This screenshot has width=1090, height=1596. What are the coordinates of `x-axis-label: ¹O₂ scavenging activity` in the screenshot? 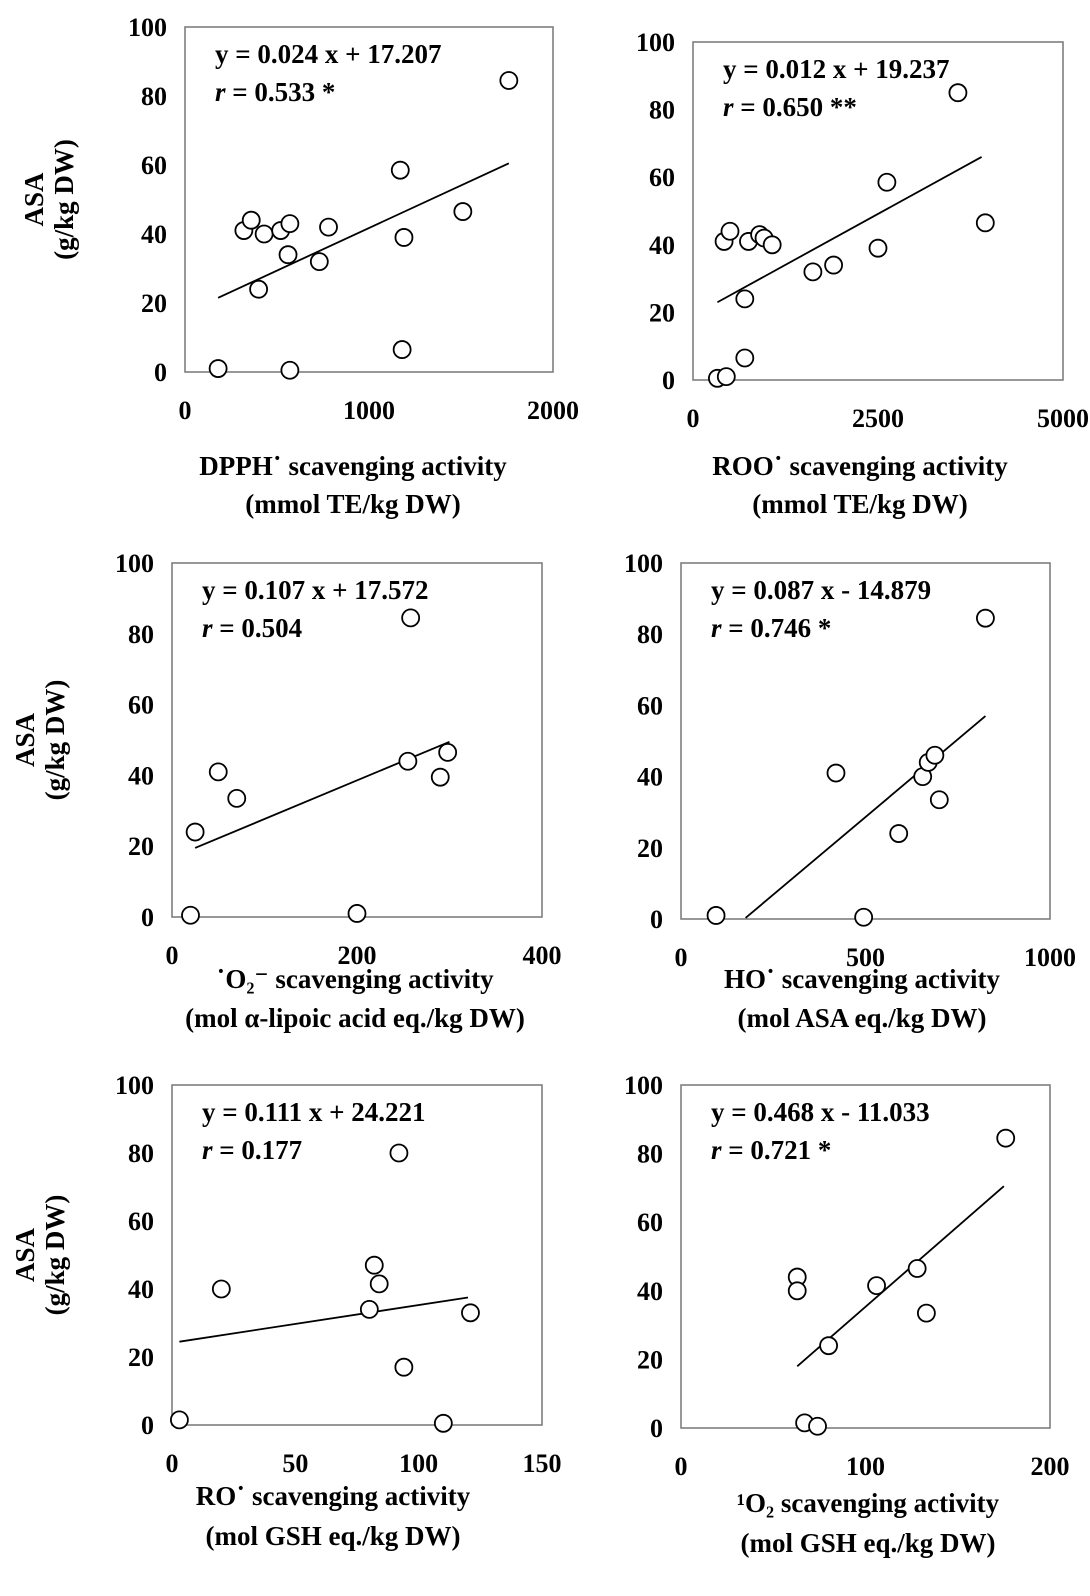 It's located at (868, 1503).